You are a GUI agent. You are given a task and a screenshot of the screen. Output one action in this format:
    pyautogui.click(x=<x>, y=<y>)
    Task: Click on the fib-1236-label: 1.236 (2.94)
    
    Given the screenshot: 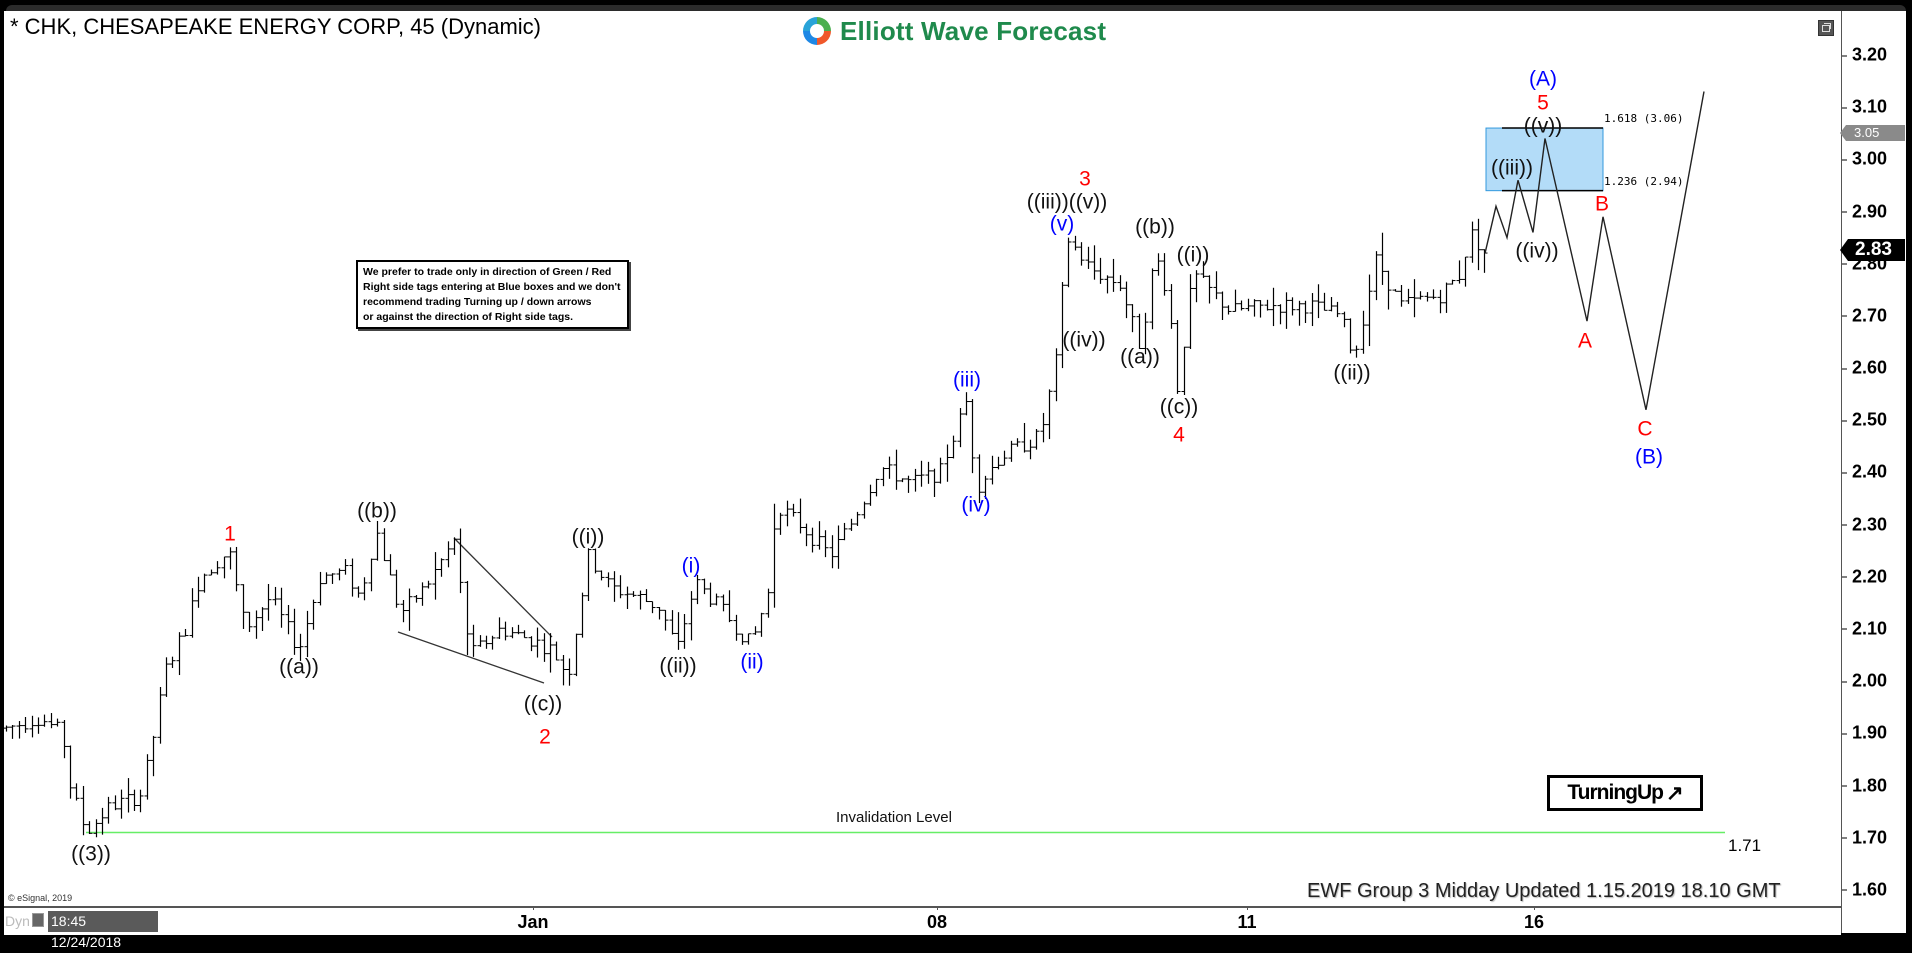 What is the action you would take?
    pyautogui.click(x=1644, y=181)
    